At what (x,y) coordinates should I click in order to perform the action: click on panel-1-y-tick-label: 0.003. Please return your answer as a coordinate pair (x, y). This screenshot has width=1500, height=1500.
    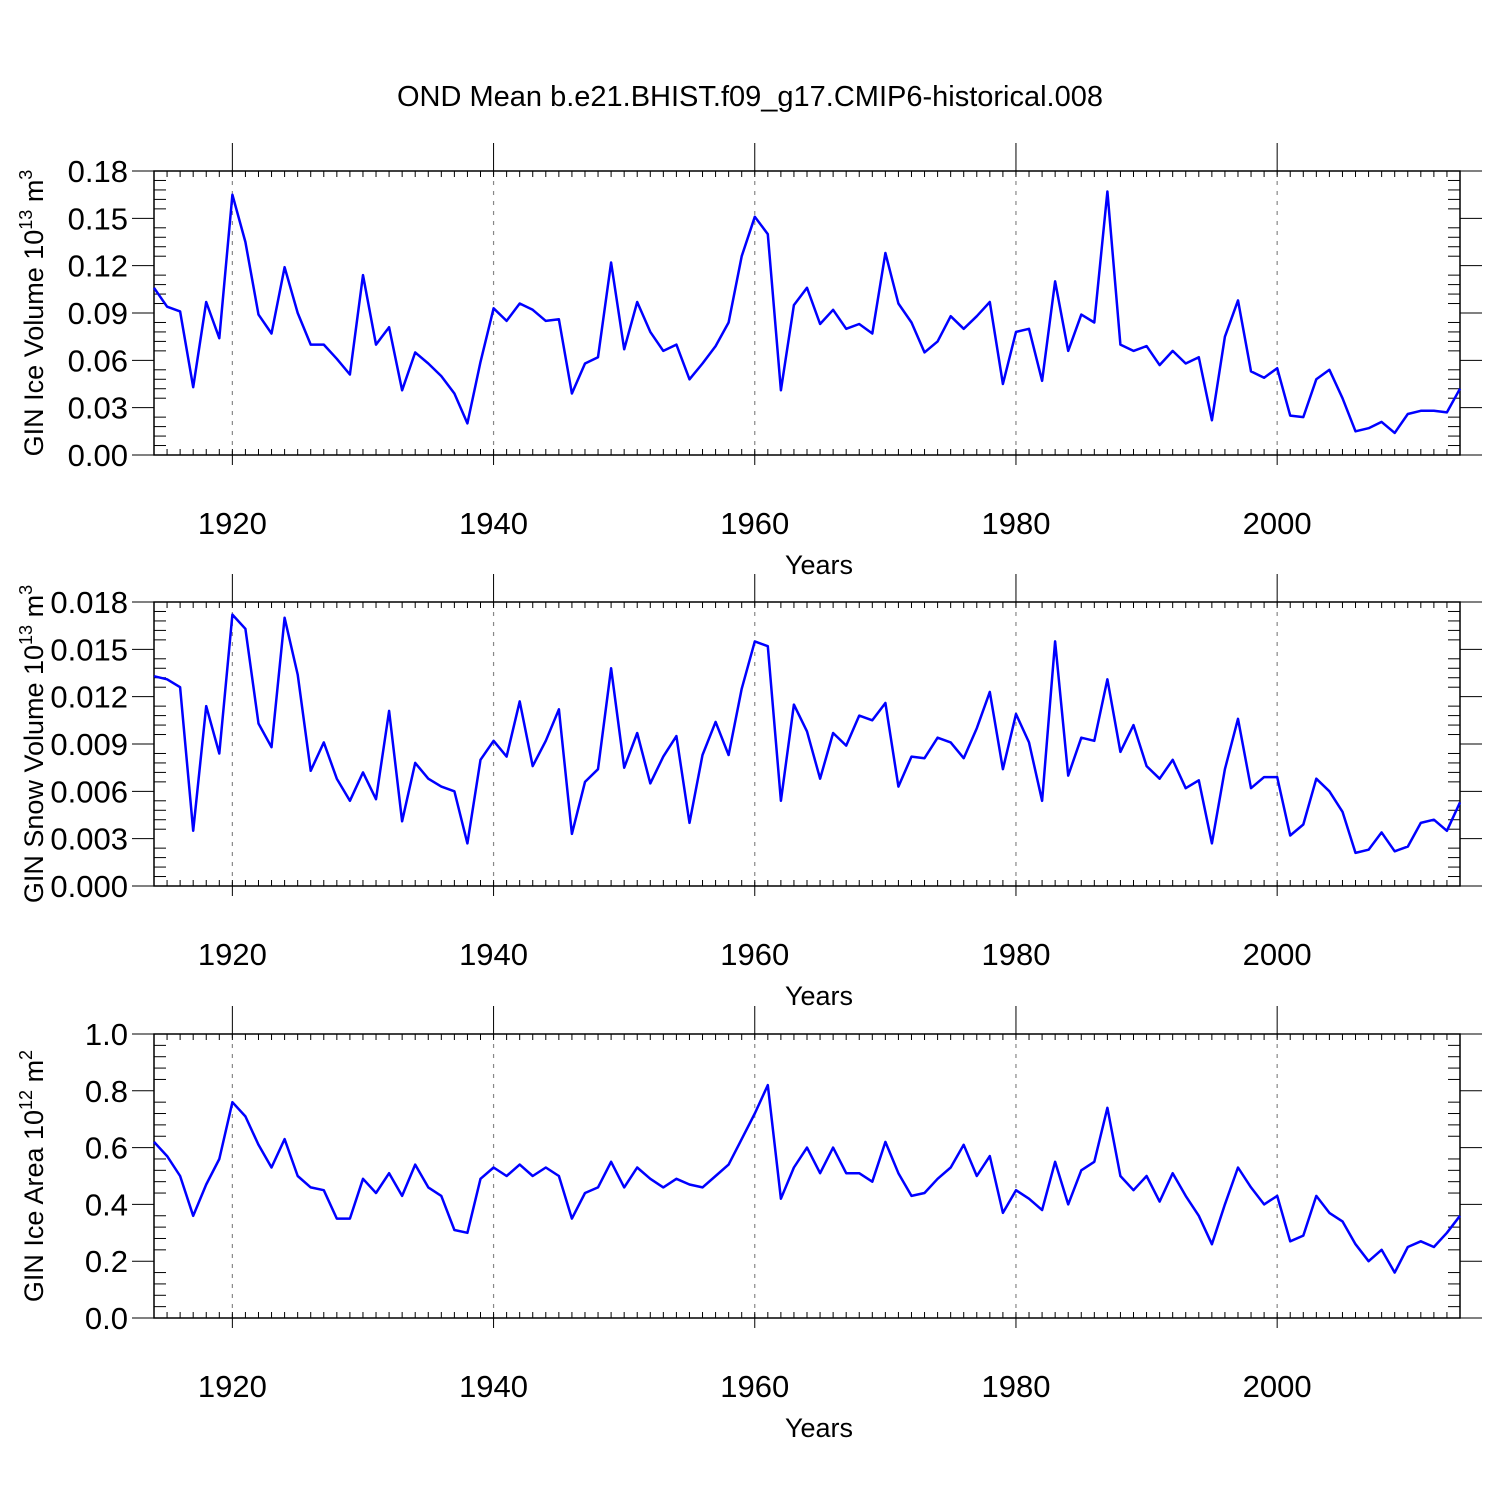
    Looking at the image, I should click on (89, 839).